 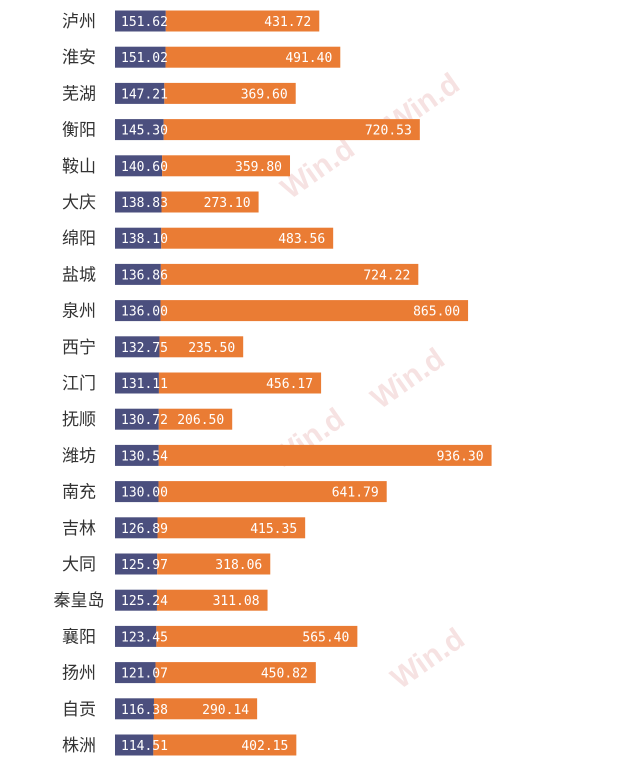 What do you see at coordinates (144, 565) in the screenshot?
I see `value-label-1: 125.97` at bounding box center [144, 565].